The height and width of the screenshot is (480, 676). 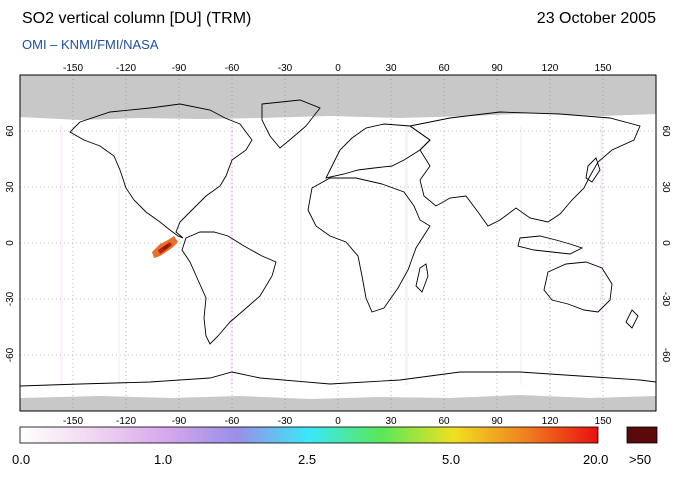 What do you see at coordinates (163, 459) in the screenshot?
I see `colorbar-label-1: 1.0` at bounding box center [163, 459].